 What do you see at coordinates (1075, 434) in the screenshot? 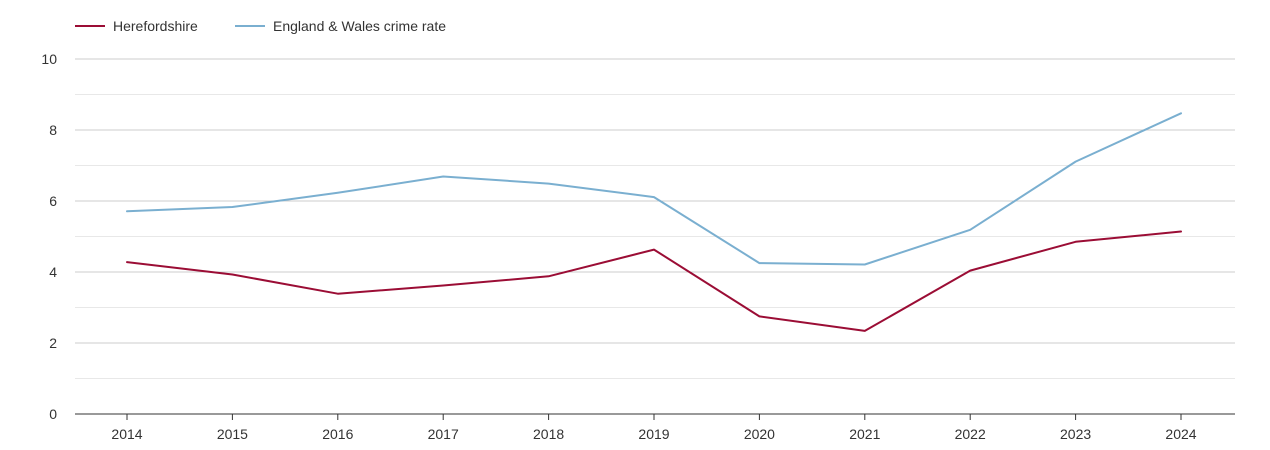
I see `x-tick-label: 2023` at bounding box center [1075, 434].